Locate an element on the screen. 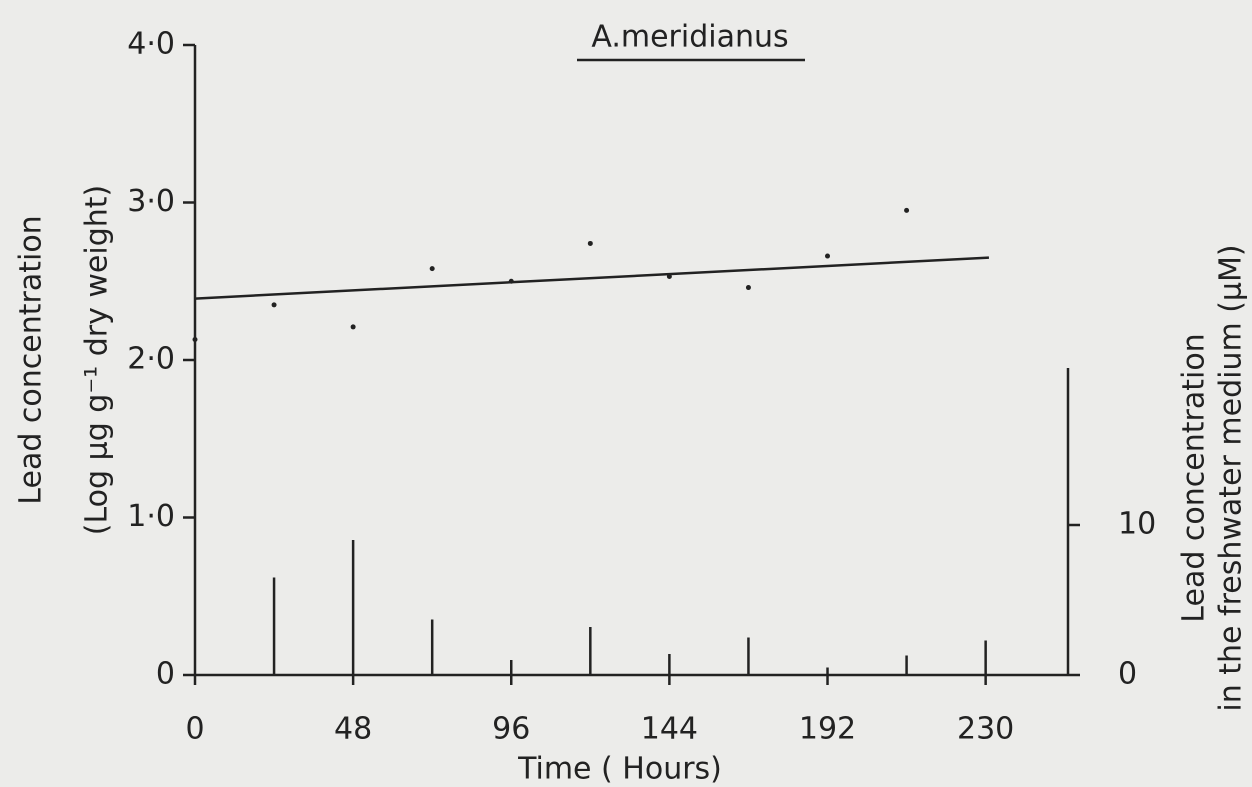 This screenshot has width=1252, height=787. y2-tick-label: 10 is located at coordinates (1137, 524).